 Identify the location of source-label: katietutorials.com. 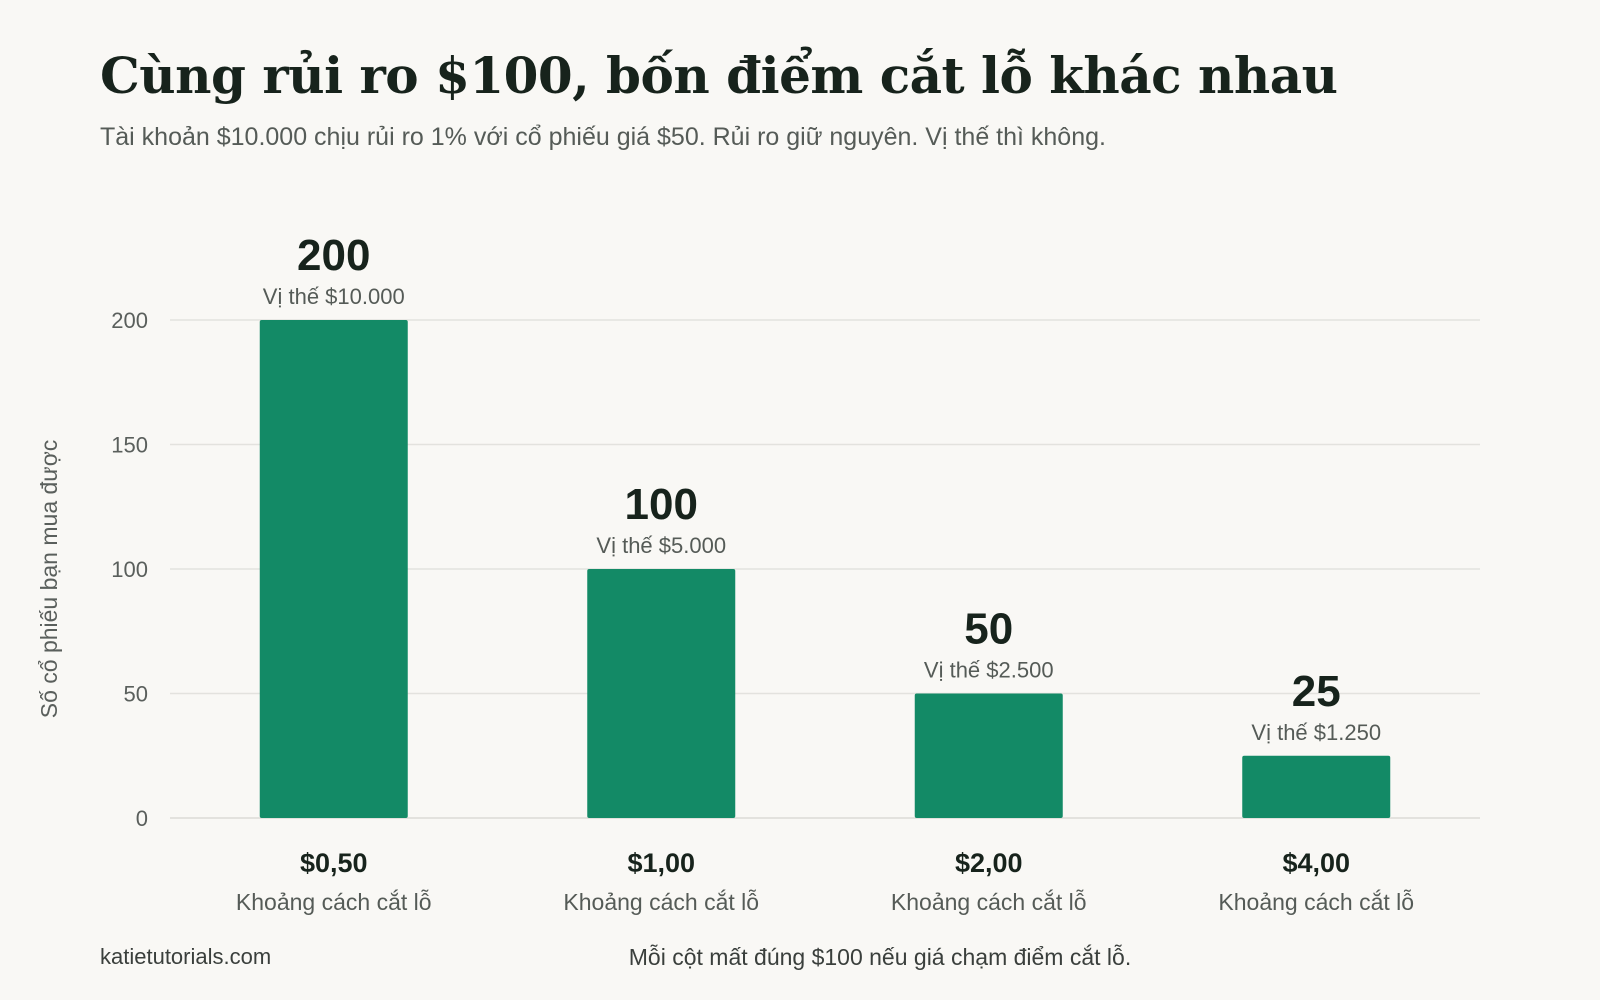
(186, 956).